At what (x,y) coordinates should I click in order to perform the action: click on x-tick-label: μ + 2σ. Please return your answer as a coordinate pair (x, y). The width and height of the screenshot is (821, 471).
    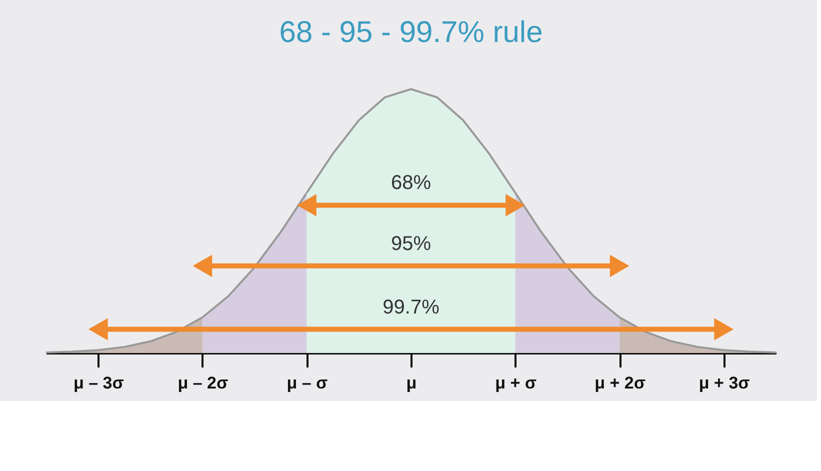
    Looking at the image, I should click on (620, 383).